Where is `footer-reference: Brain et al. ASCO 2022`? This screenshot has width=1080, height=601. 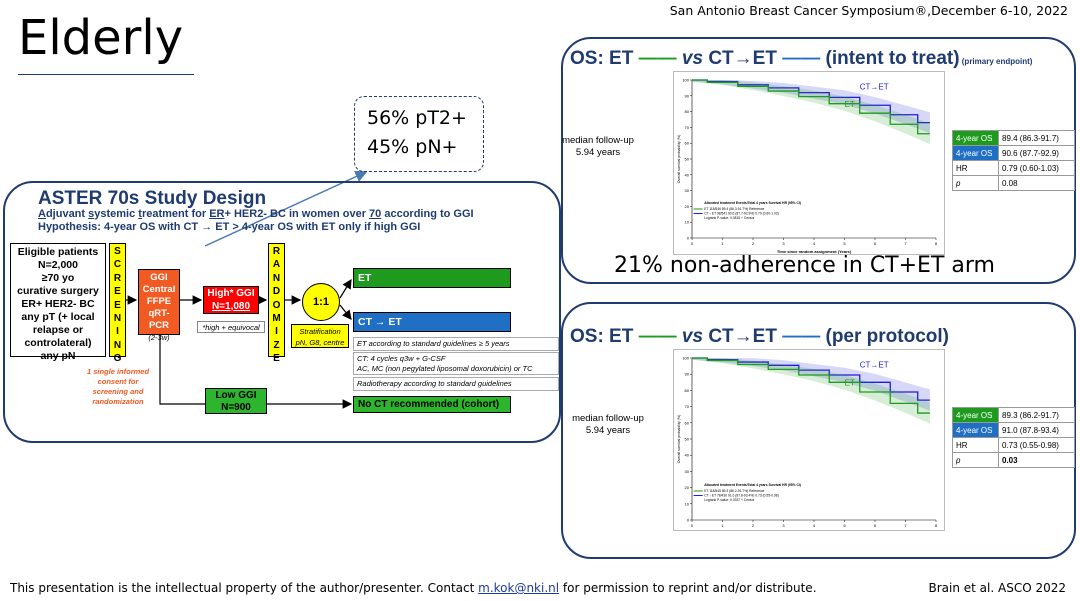
footer-reference: Brain et al. ASCO 2022 is located at coordinates (997, 588).